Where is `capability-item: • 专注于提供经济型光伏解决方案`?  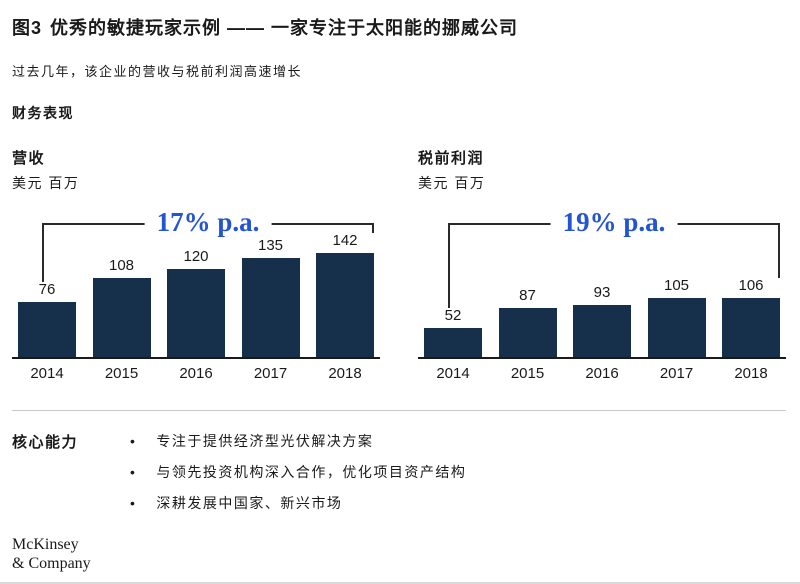
capability-item: • 专注于提供经济型光伏解决方案 is located at coordinates (298, 441).